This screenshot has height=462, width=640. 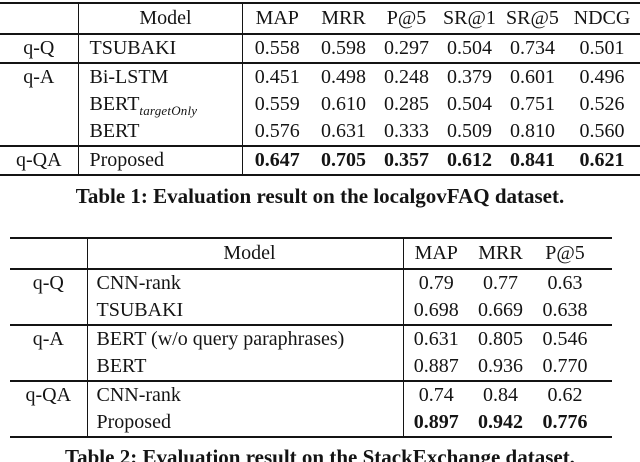 I want to click on metric-cell: 0.357, so click(x=406, y=160).